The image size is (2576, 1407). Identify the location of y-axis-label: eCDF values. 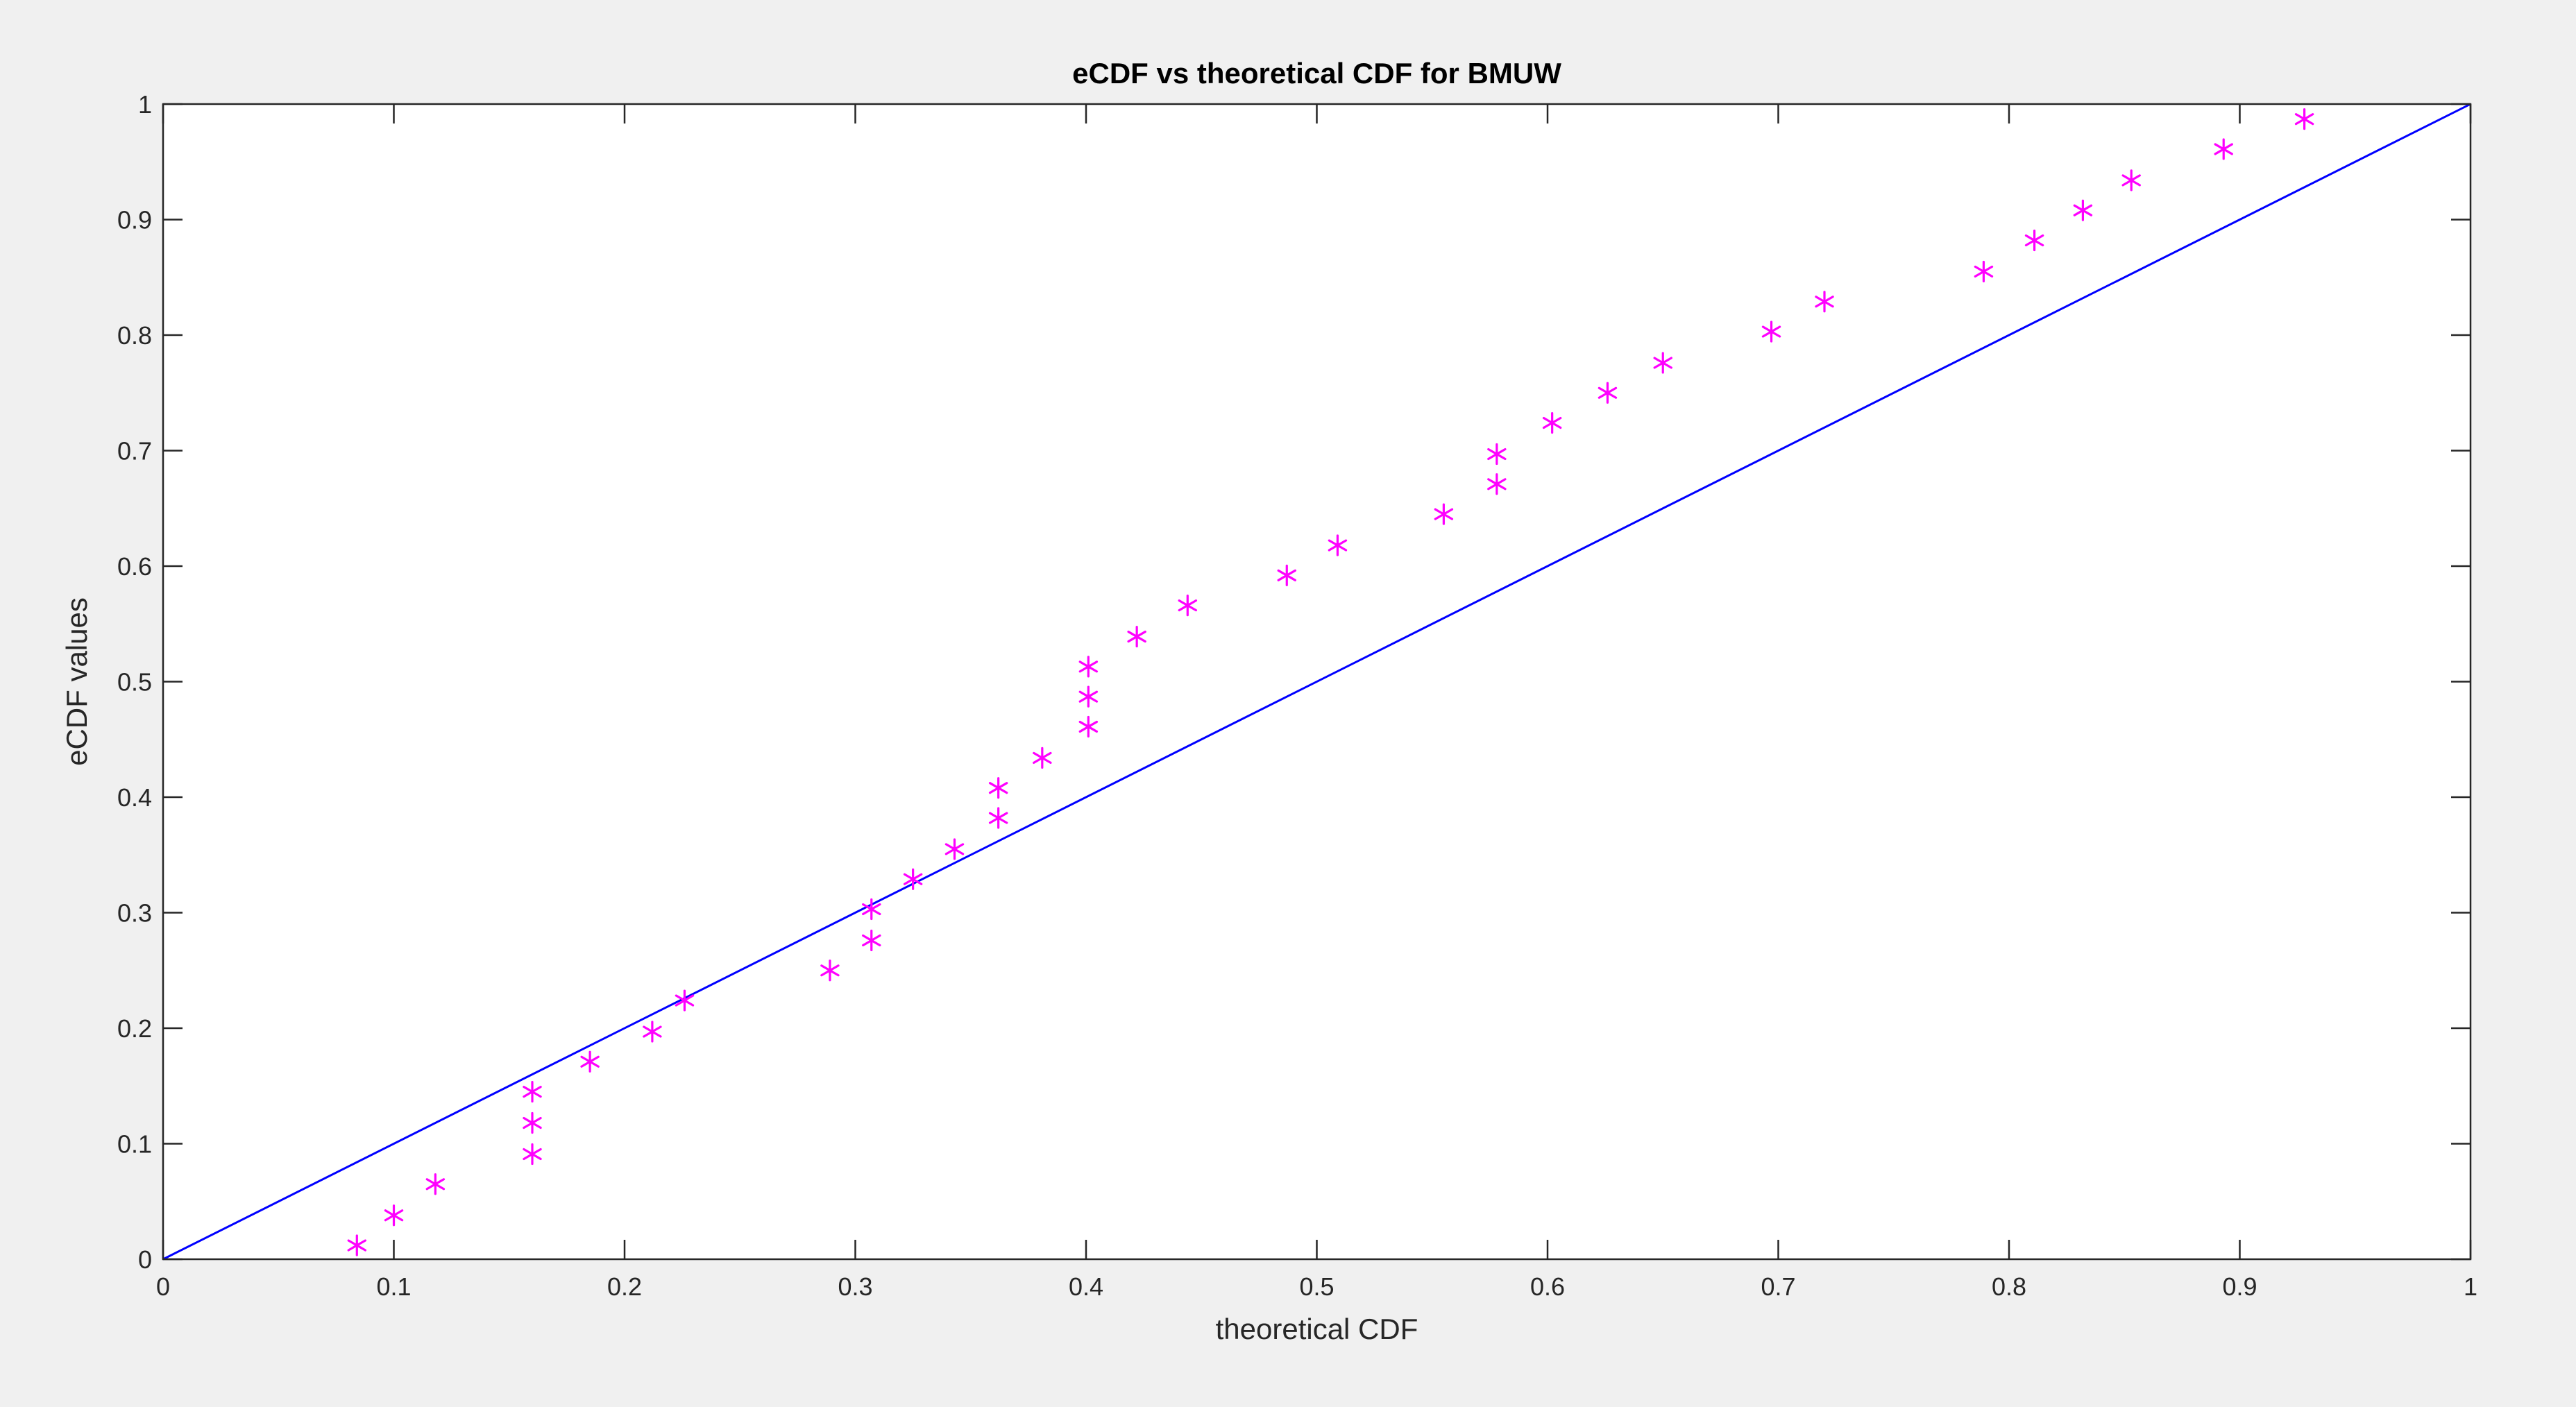
(77, 681).